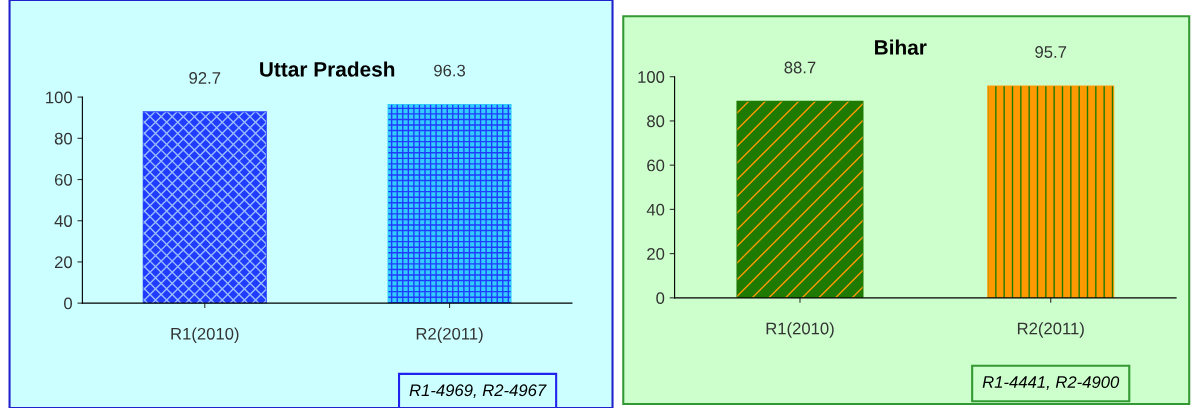  What do you see at coordinates (800, 67) in the screenshot?
I see `data-label: 88.7` at bounding box center [800, 67].